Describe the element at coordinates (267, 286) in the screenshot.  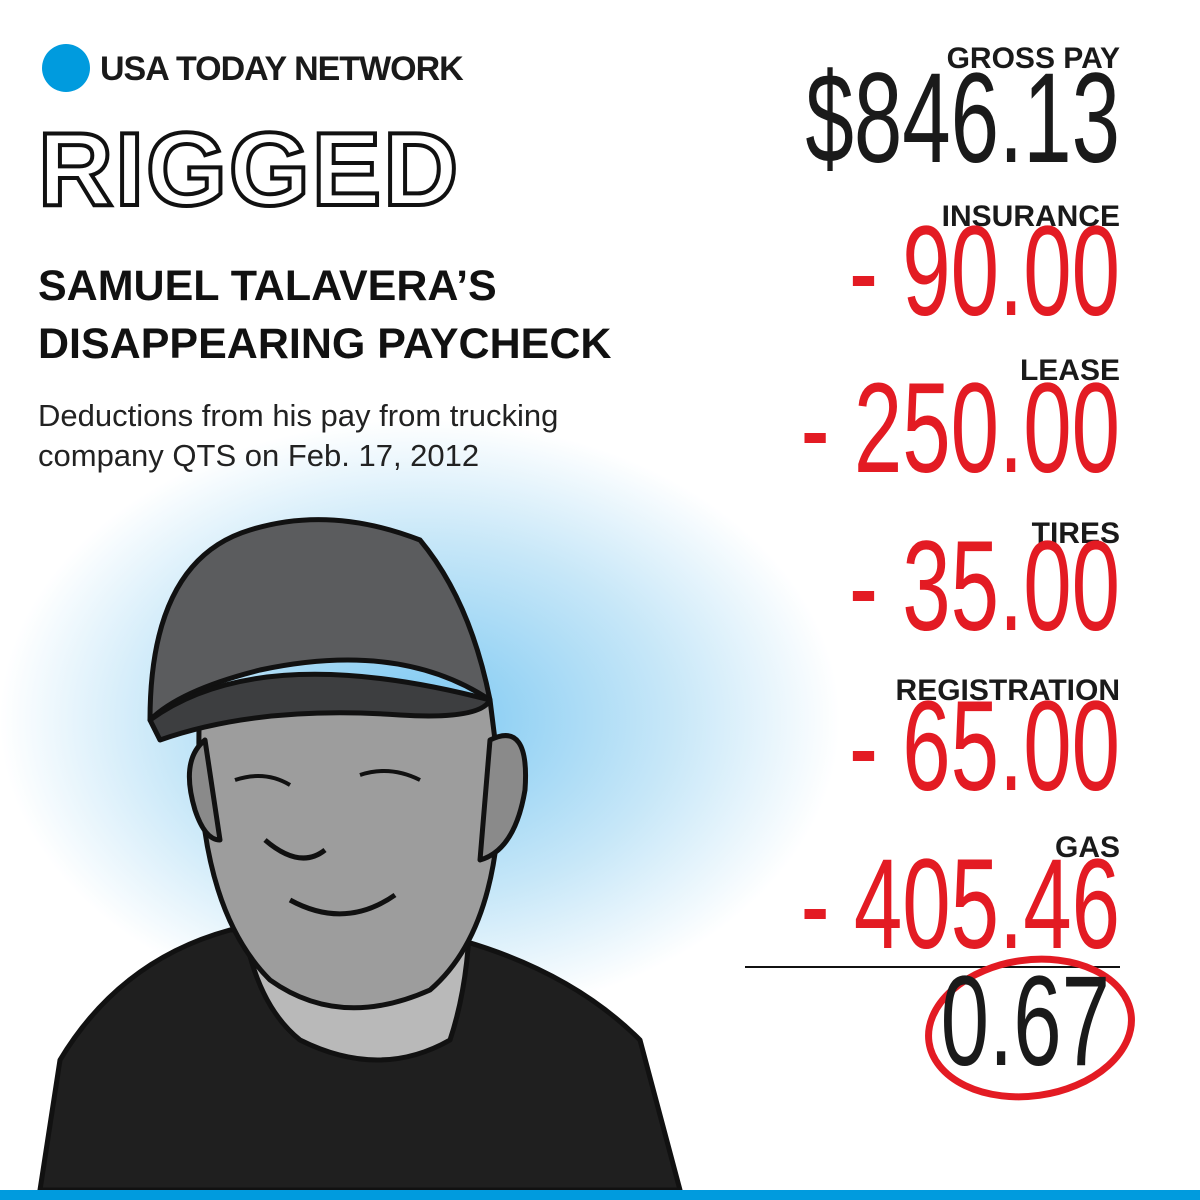
I see `title-line: SAMUEL TALAVERA’S` at that location.